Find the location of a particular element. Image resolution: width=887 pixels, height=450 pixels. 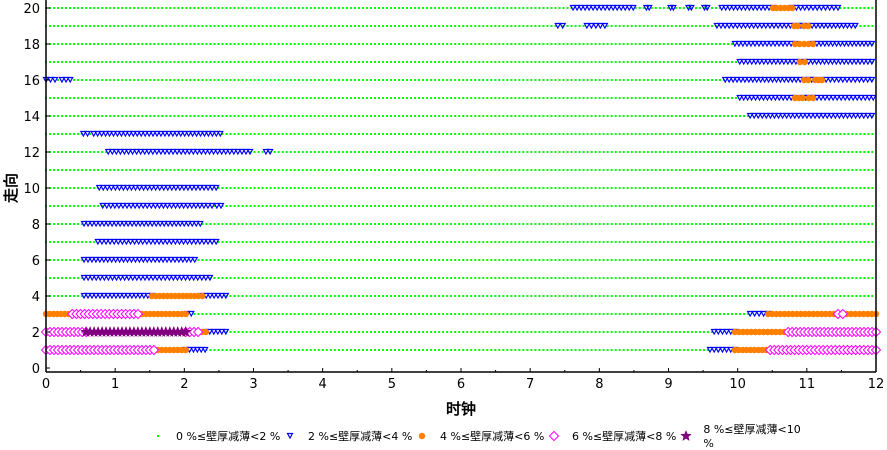

x-tick-label: 6 is located at coordinates (461, 384).